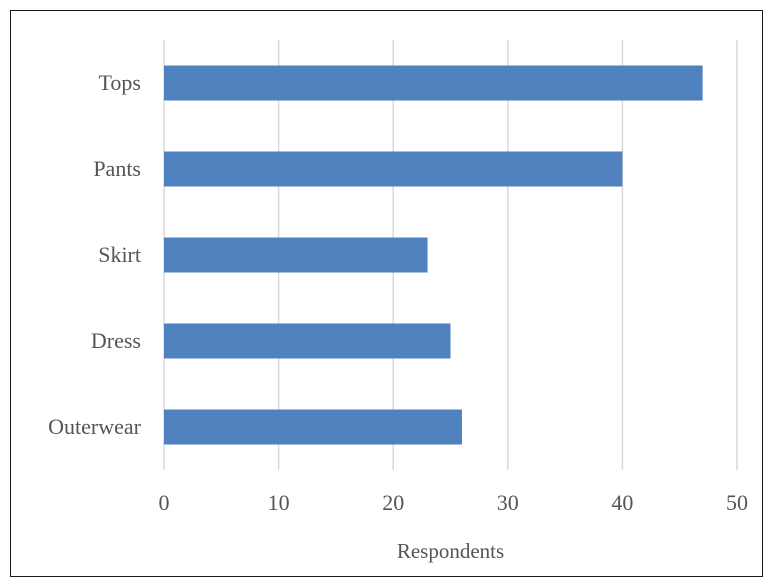  I want to click on bar-outerwear, so click(313, 427).